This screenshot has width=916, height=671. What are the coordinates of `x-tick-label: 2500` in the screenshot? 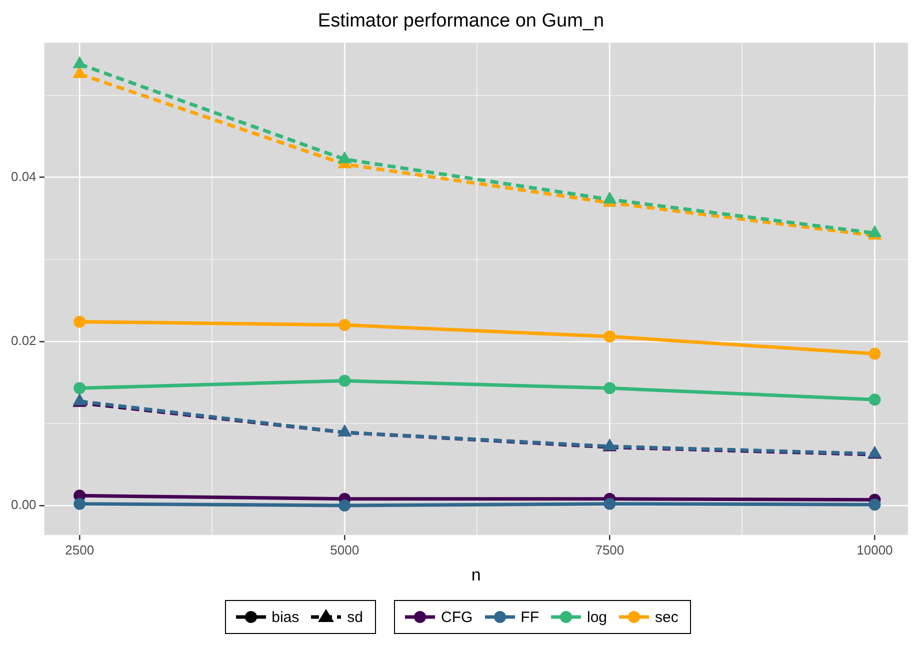 It's located at (79, 550).